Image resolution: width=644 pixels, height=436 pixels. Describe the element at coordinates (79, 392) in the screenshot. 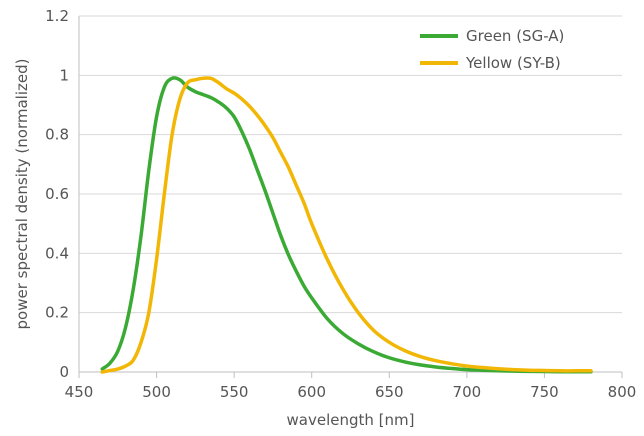

I see `x-tick-label: 450` at that location.